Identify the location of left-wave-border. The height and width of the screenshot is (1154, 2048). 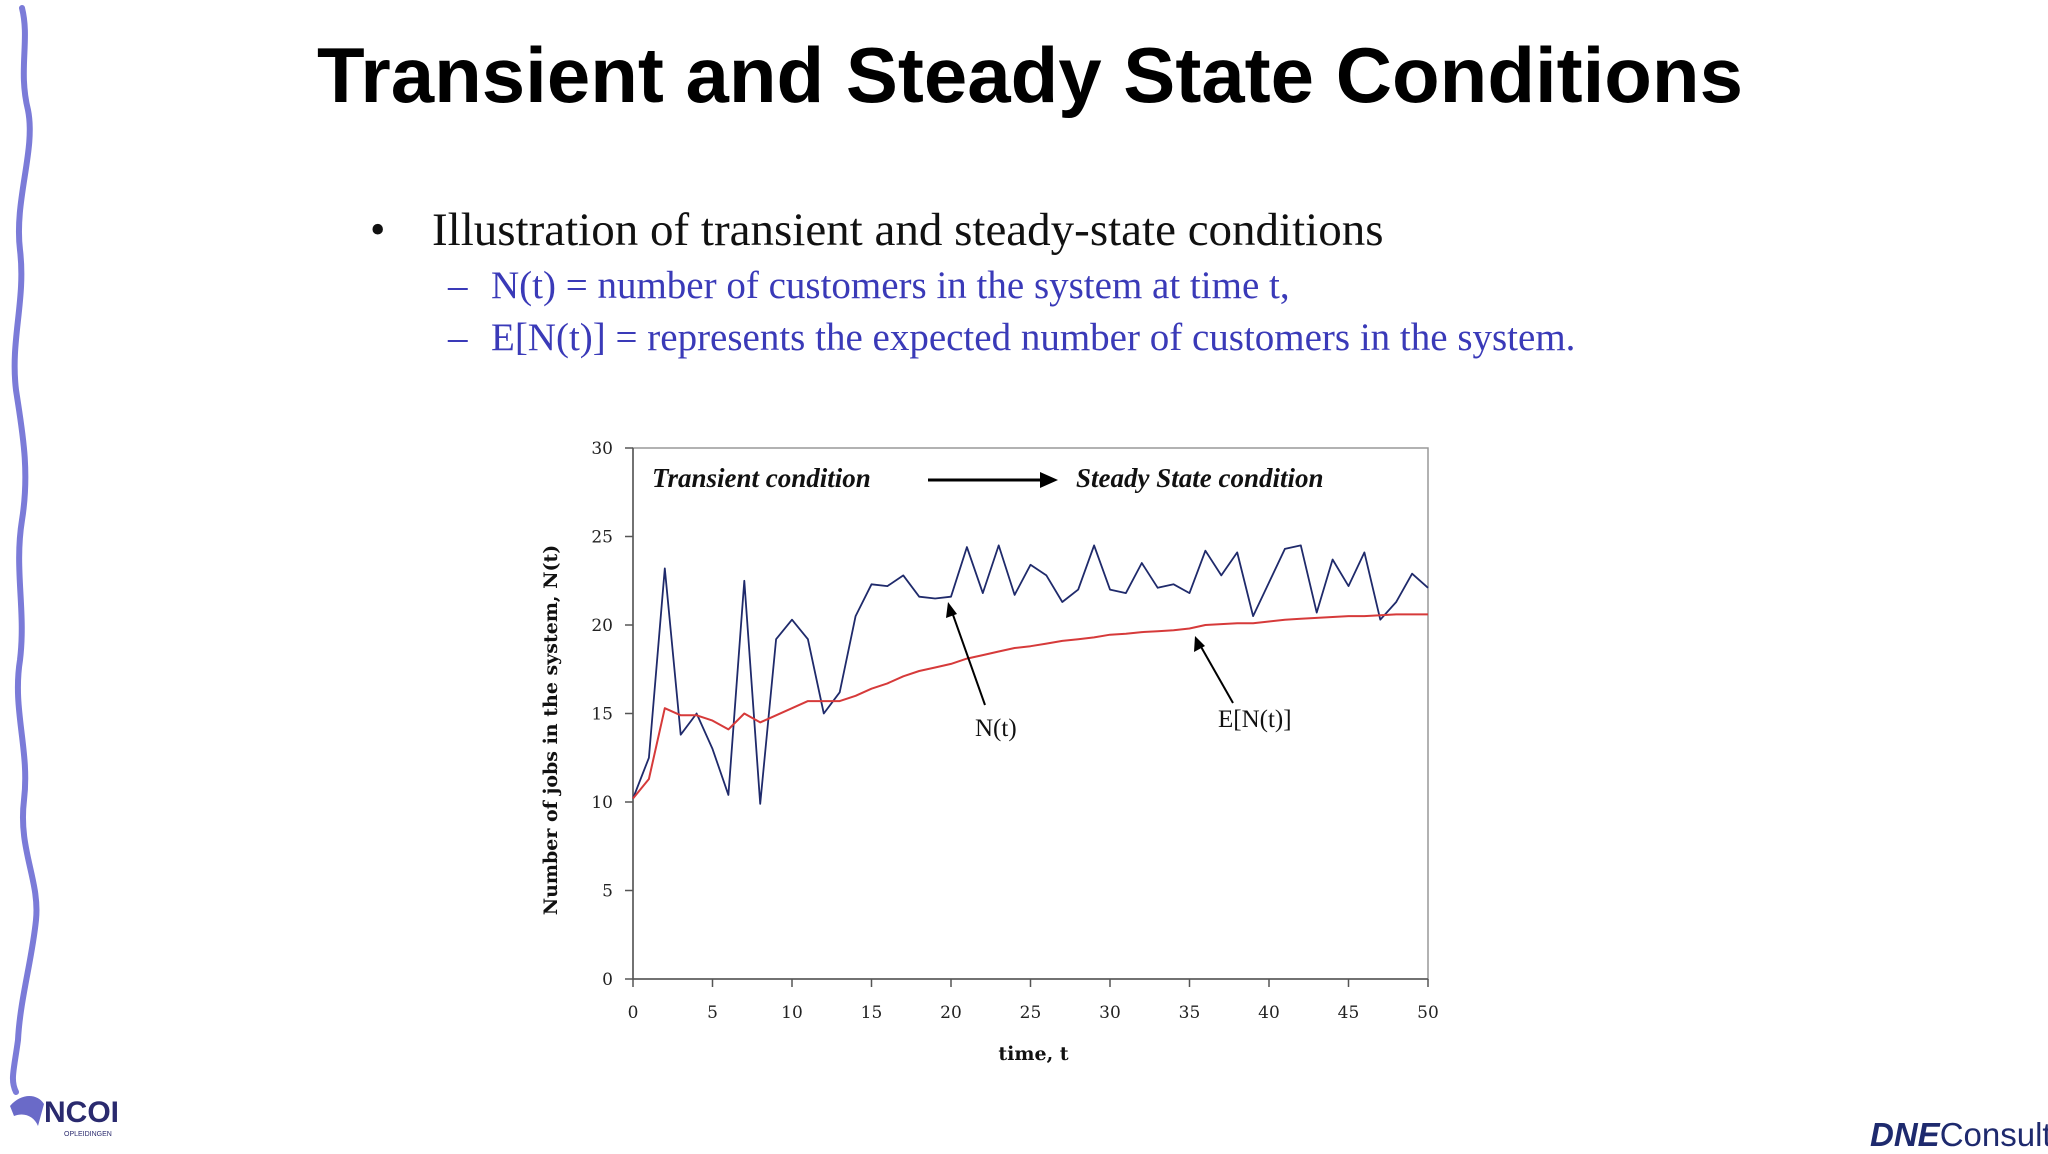
(24, 550).